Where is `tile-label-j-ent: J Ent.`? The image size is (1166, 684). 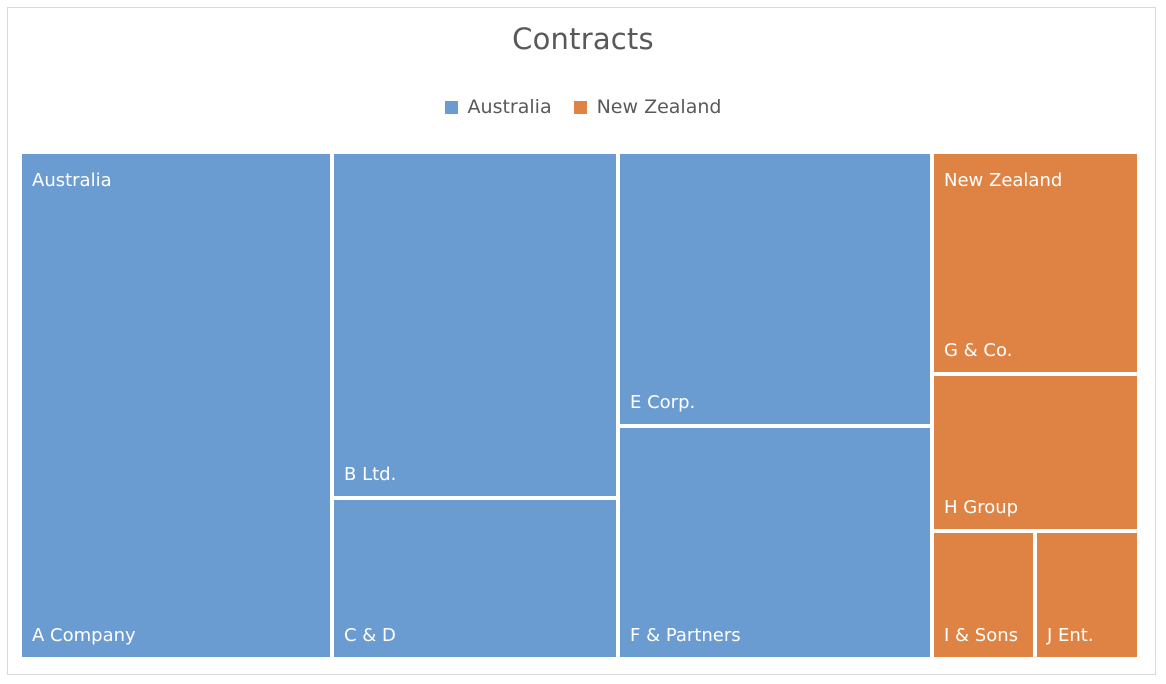
tile-label-j-ent: J Ent. is located at coordinates (1070, 635).